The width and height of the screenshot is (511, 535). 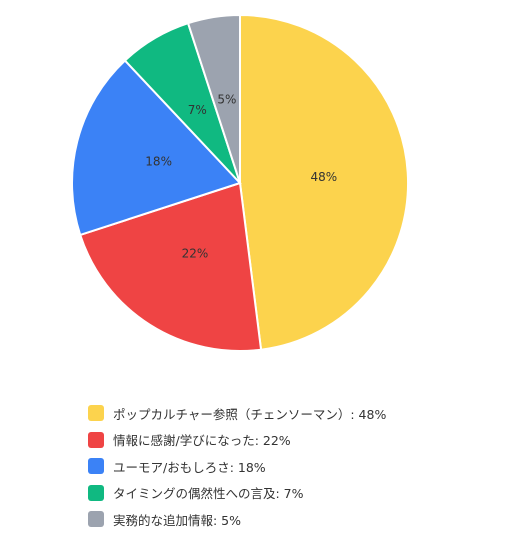 What do you see at coordinates (293, 519) in the screenshot?
I see `legend-item: 実務的な追加情報: 5%` at bounding box center [293, 519].